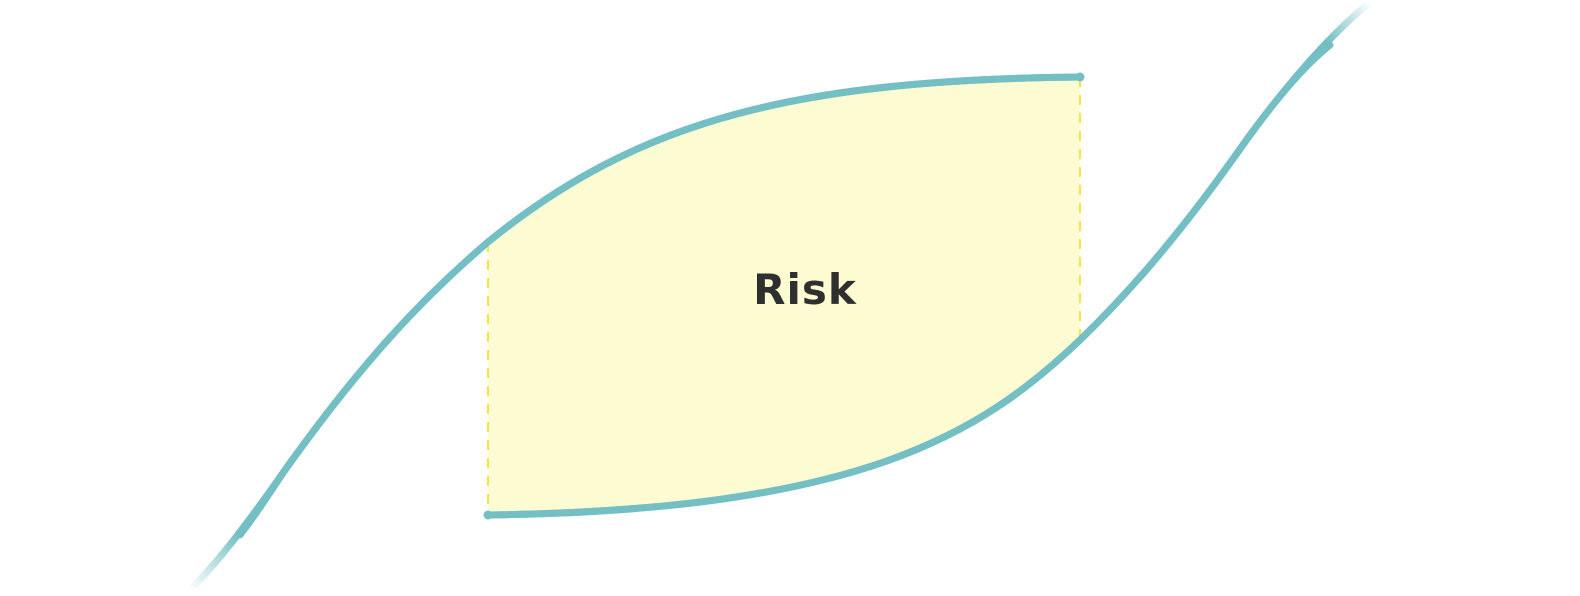 This screenshot has height=596, width=1580. Describe the element at coordinates (805, 289) in the screenshot. I see `risk-label: Risk` at that location.